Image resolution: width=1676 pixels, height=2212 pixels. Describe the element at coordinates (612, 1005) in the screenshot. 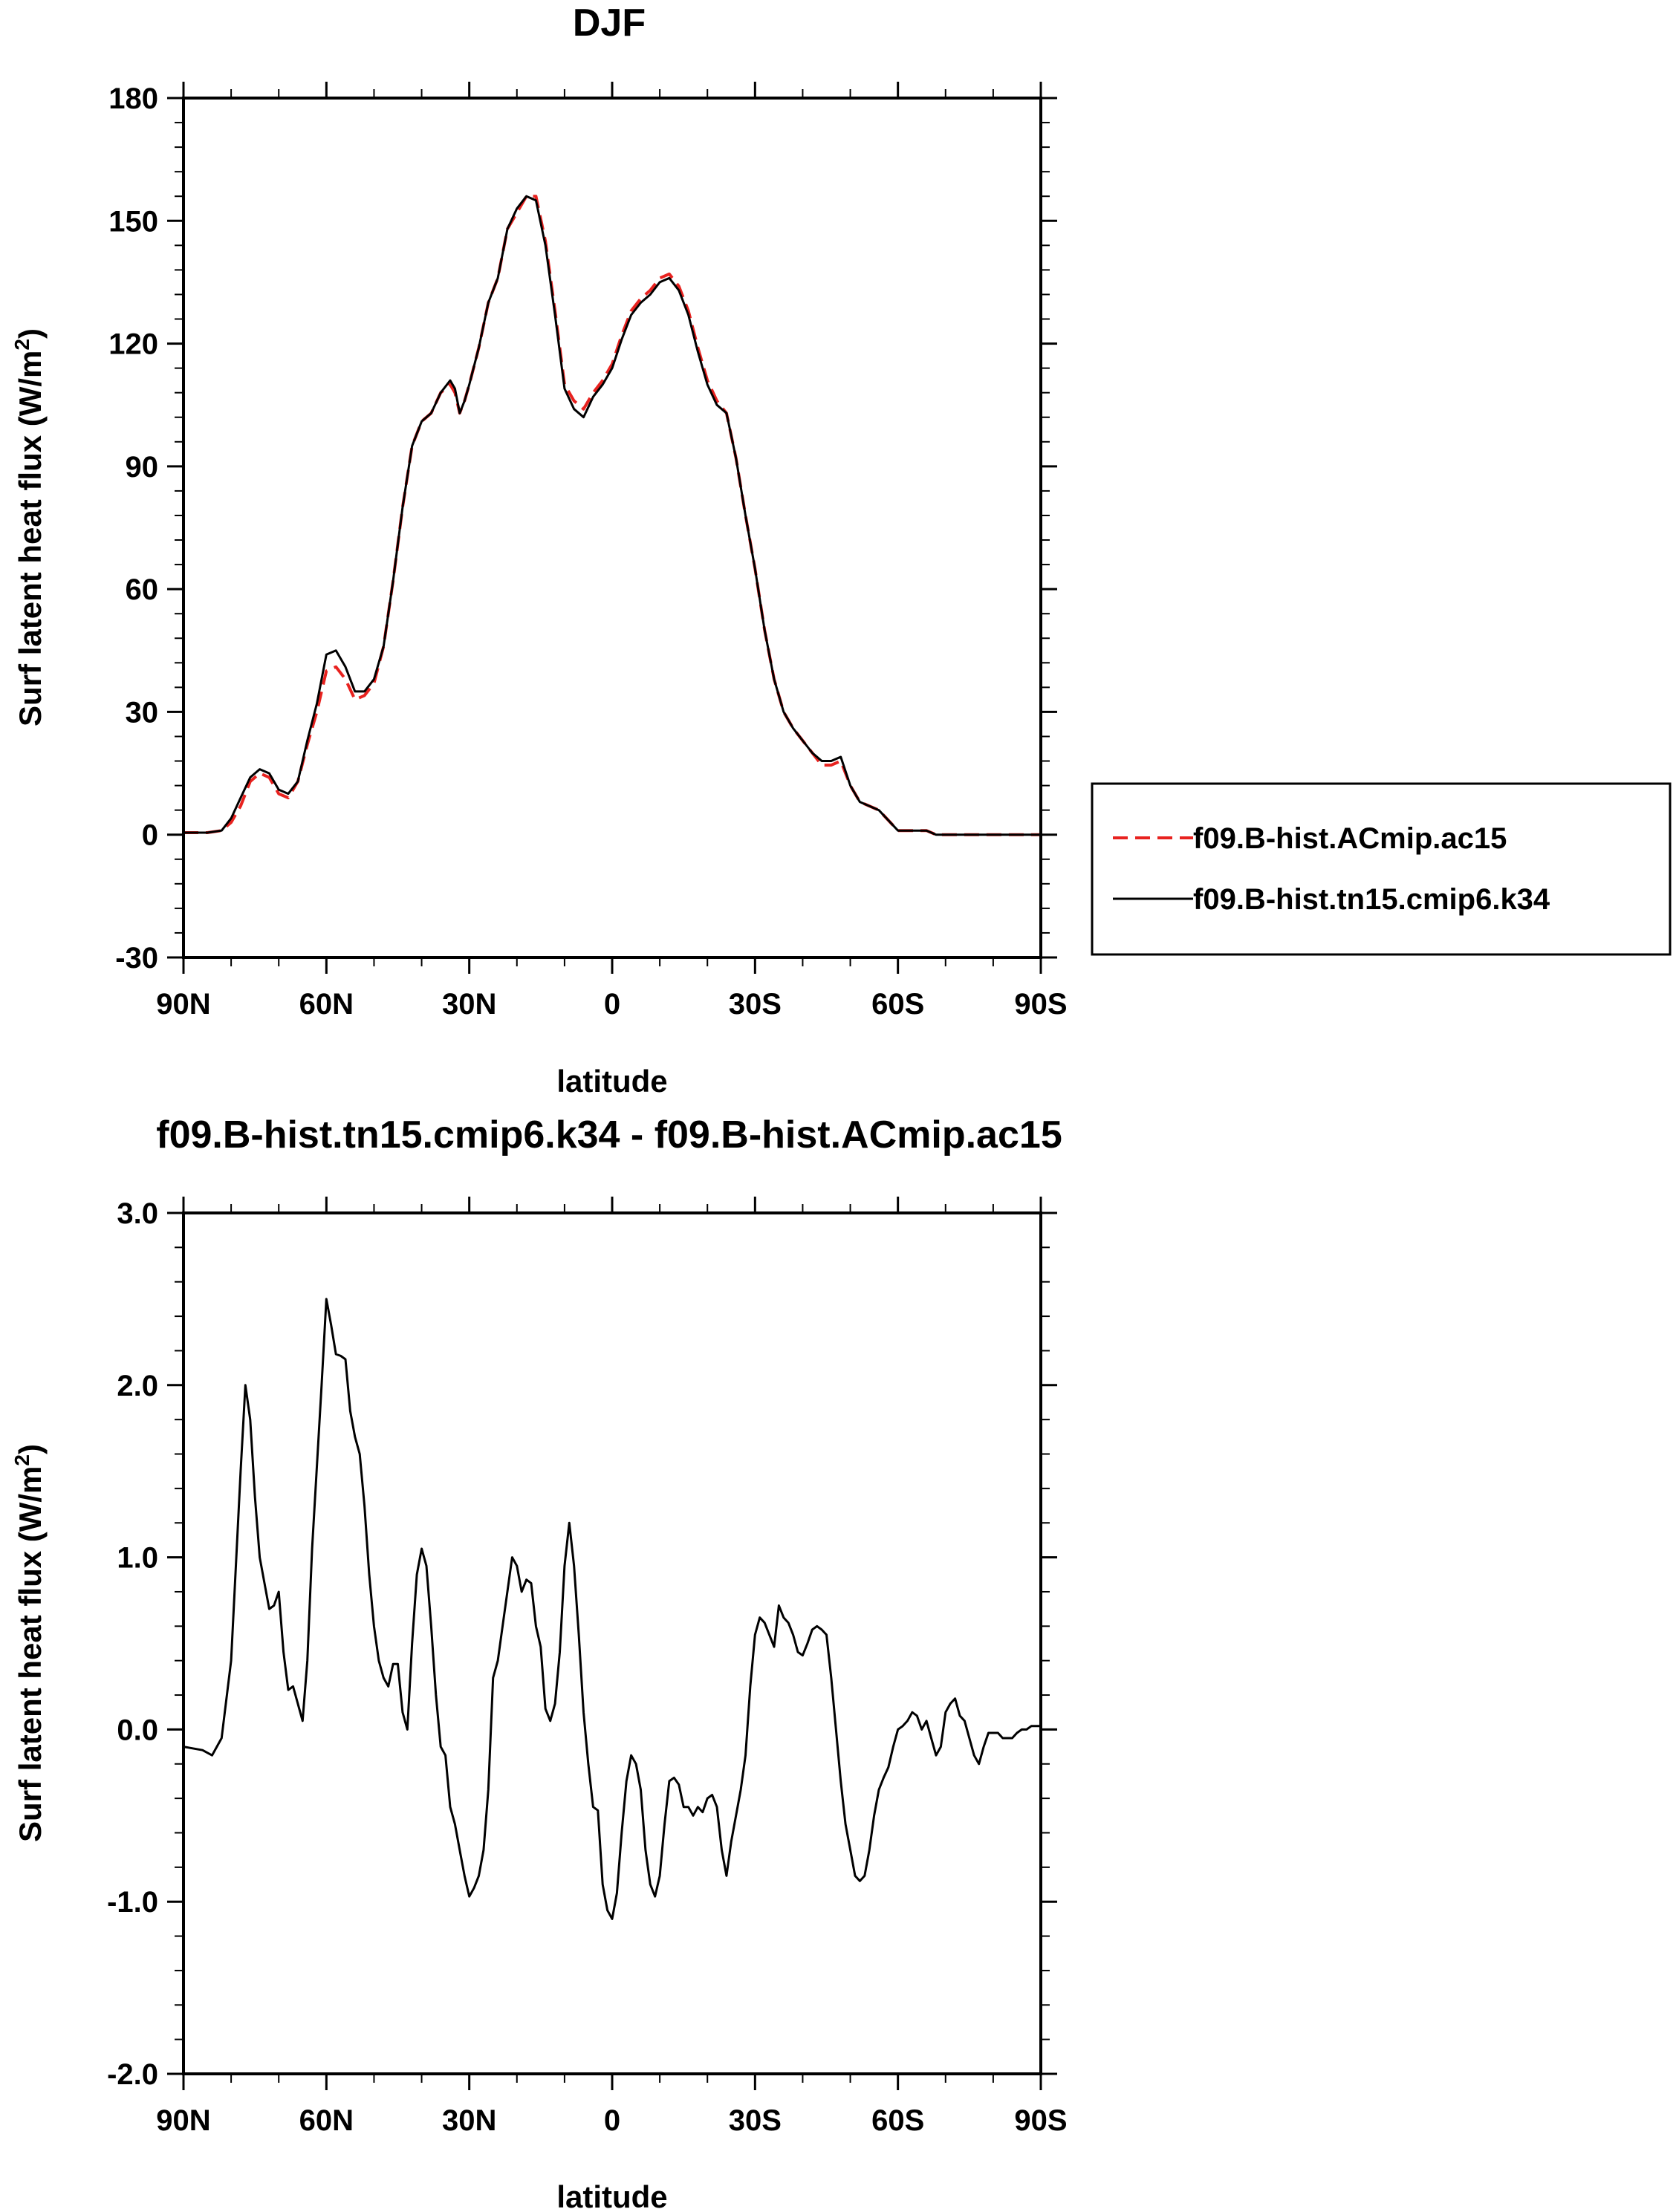

I see `top-xtick-label-3: 0` at that location.